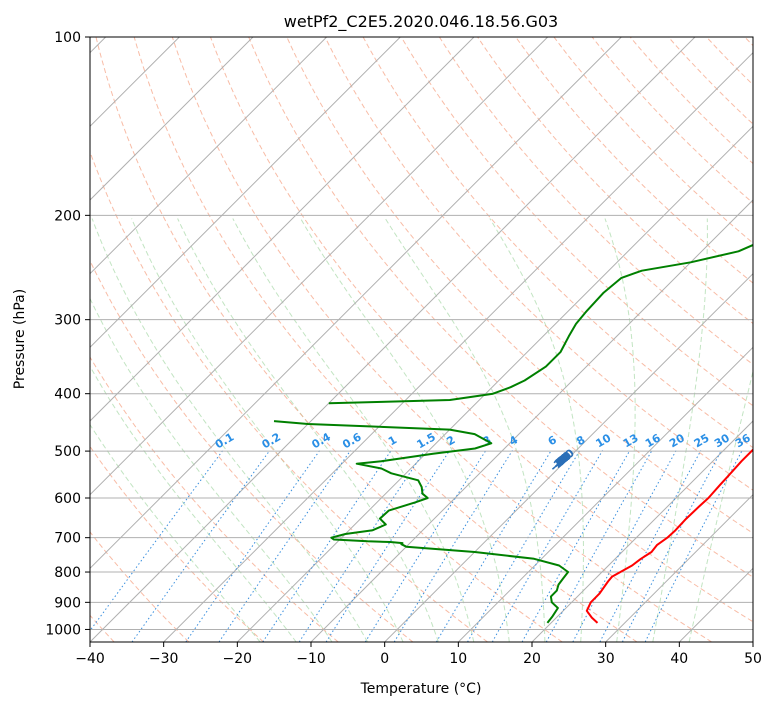 Image resolution: width=775 pixels, height=708 pixels. Describe the element at coordinates (67, 603) in the screenshot. I see `y-tick-label: 900` at that location.